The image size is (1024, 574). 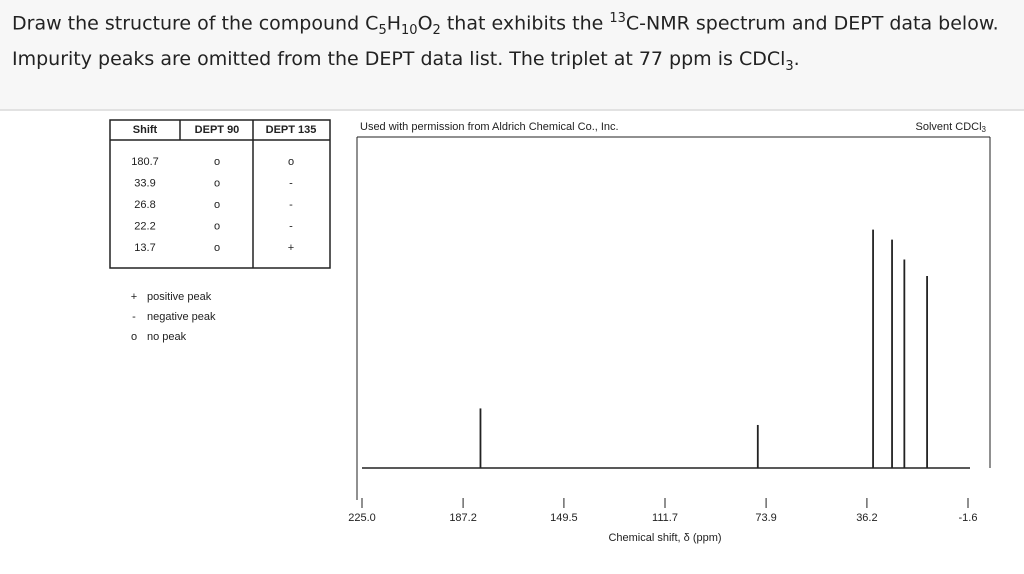 What do you see at coordinates (949, 127) in the screenshot?
I see `solvent-text: Solvent CDCl` at bounding box center [949, 127].